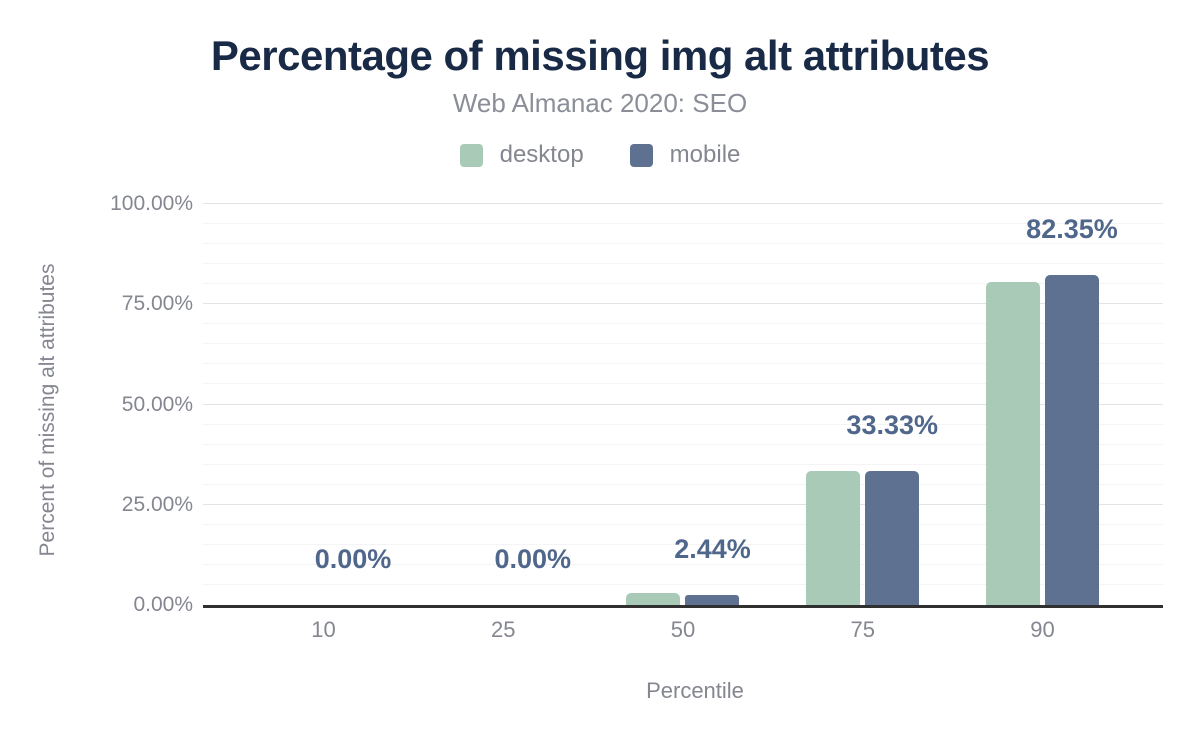 Image resolution: width=1200 pixels, height=742 pixels. I want to click on legend-label-mobile: mobile, so click(705, 154).